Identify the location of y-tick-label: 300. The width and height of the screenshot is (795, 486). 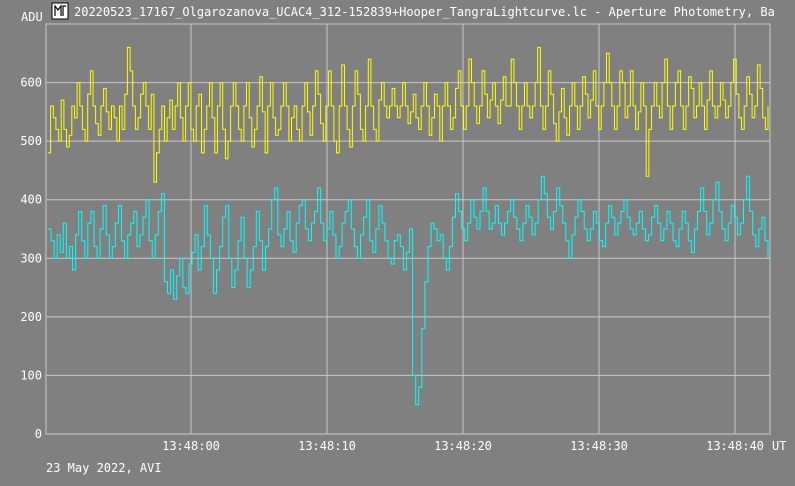
(31, 258).